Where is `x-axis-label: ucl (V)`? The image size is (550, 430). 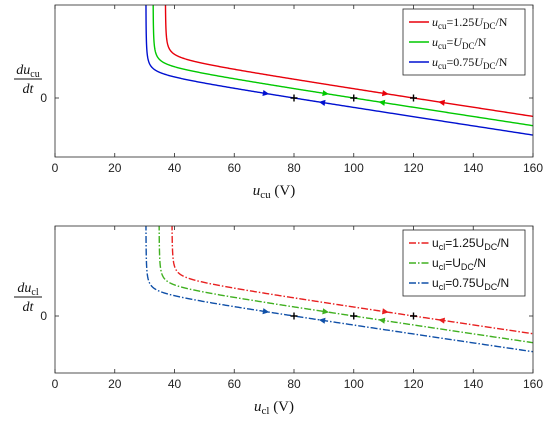 x-axis-label: ucl (V) is located at coordinates (274, 408).